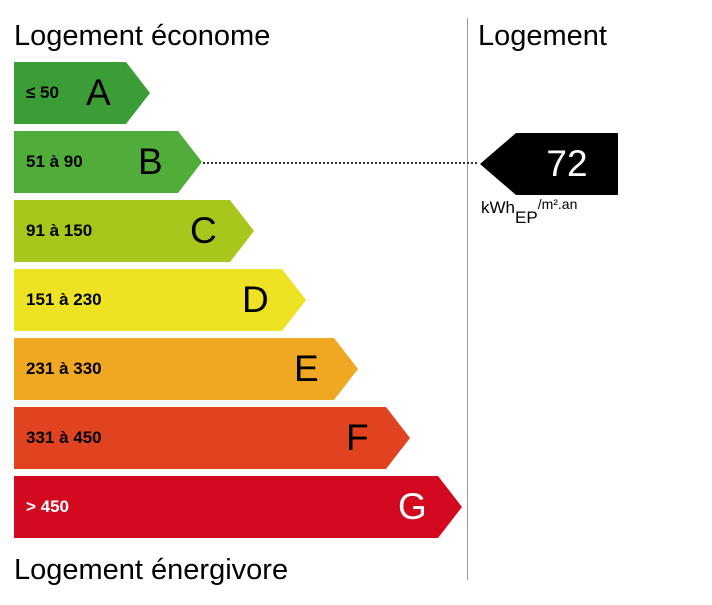 The height and width of the screenshot is (605, 712). I want to click on indicator-arrow-shape, so click(549, 164).